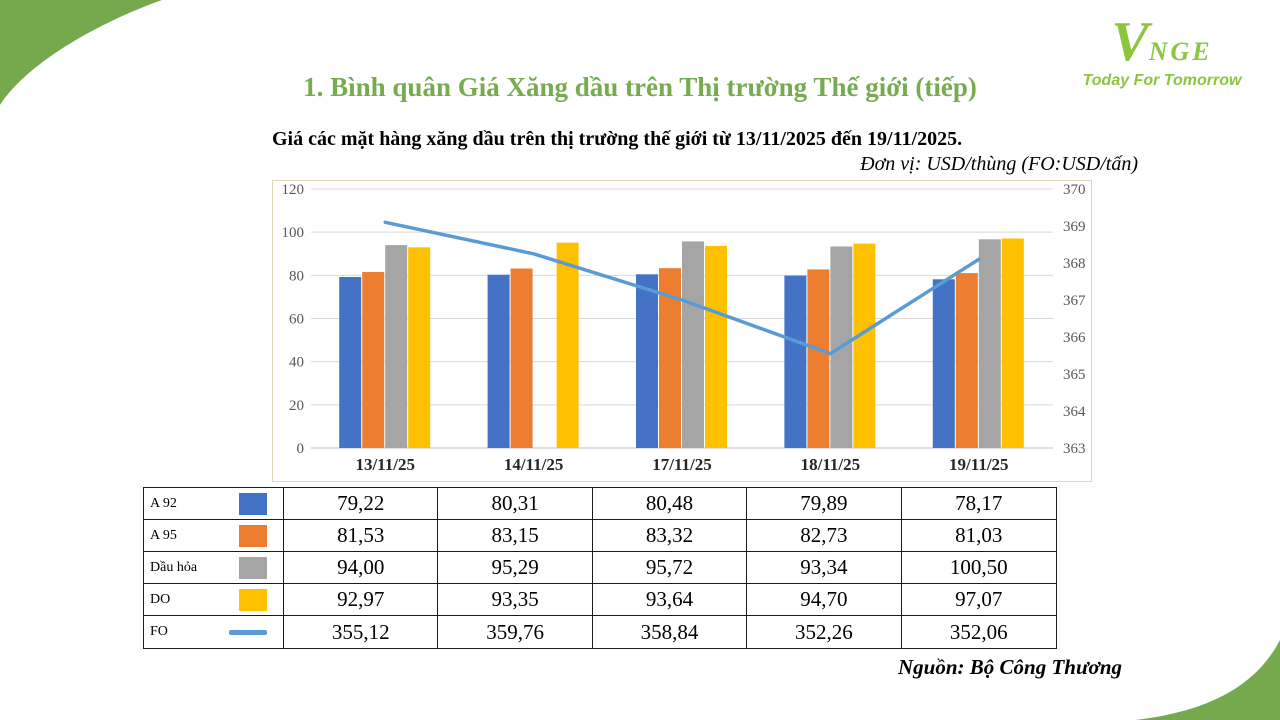  I want to click on unit-note: Đơn vị: USD/thùng (FO:USD/tấn), so click(999, 164).